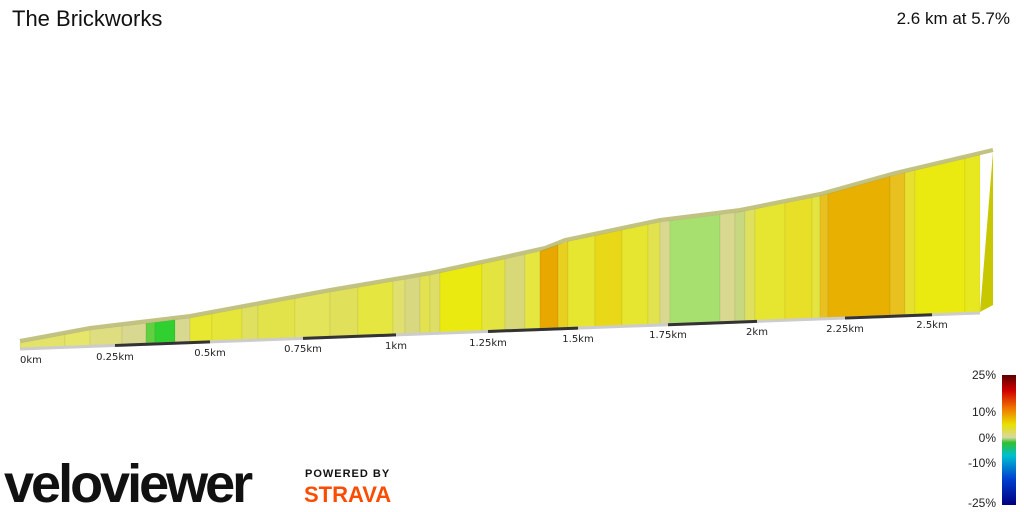 This screenshot has width=1024, height=512. What do you see at coordinates (209, 353) in the screenshot?
I see `distance-label: 0.5km` at bounding box center [209, 353].